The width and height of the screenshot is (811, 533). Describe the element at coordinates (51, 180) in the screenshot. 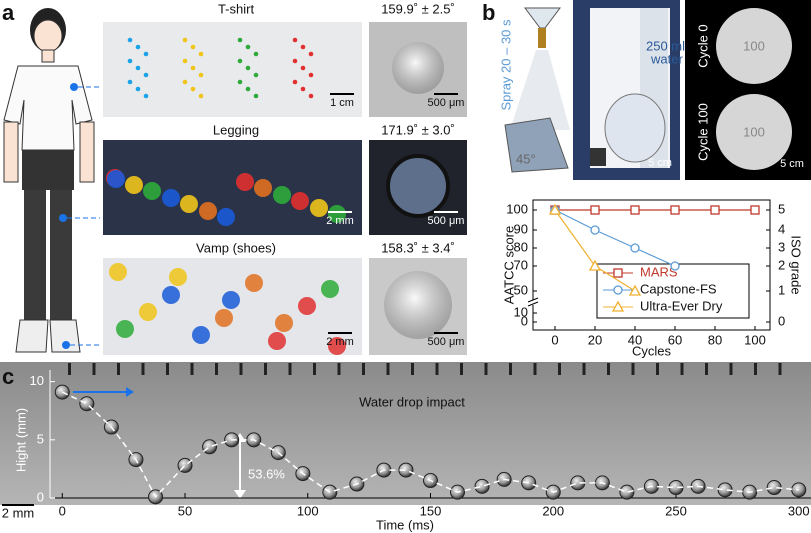

I see `person-illustration` at that location.